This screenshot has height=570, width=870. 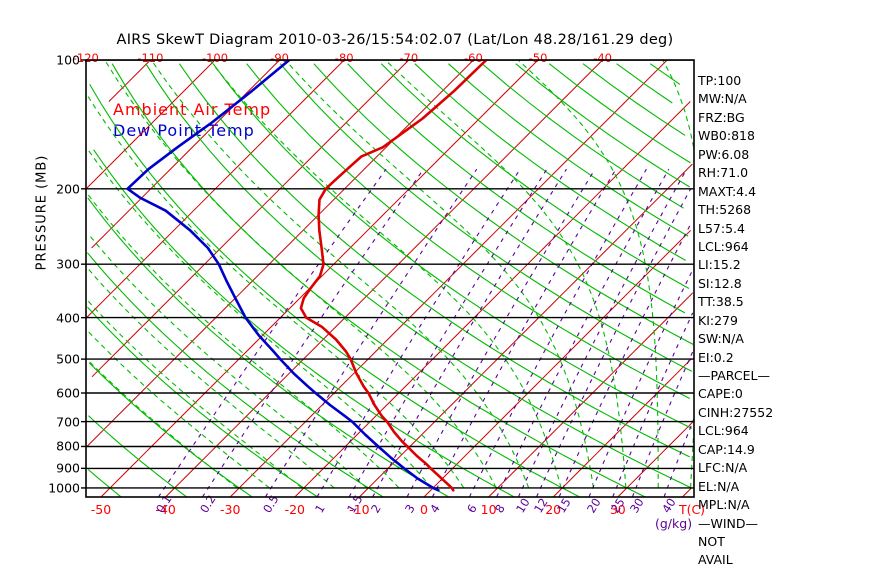 What do you see at coordinates (68, 60) in the screenshot?
I see `pressure-tick-label: 100` at bounding box center [68, 60].